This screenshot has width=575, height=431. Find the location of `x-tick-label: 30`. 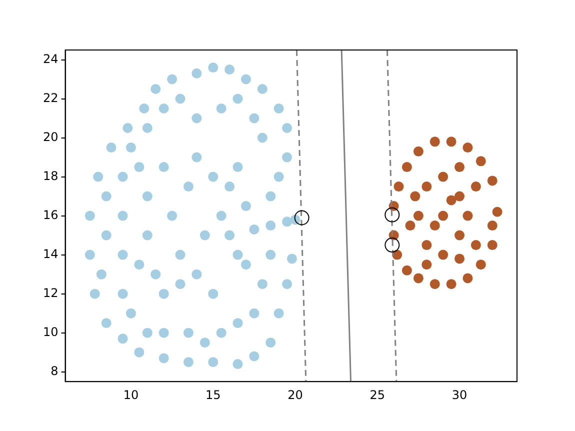

x-tick-label: 30 is located at coordinates (460, 395).